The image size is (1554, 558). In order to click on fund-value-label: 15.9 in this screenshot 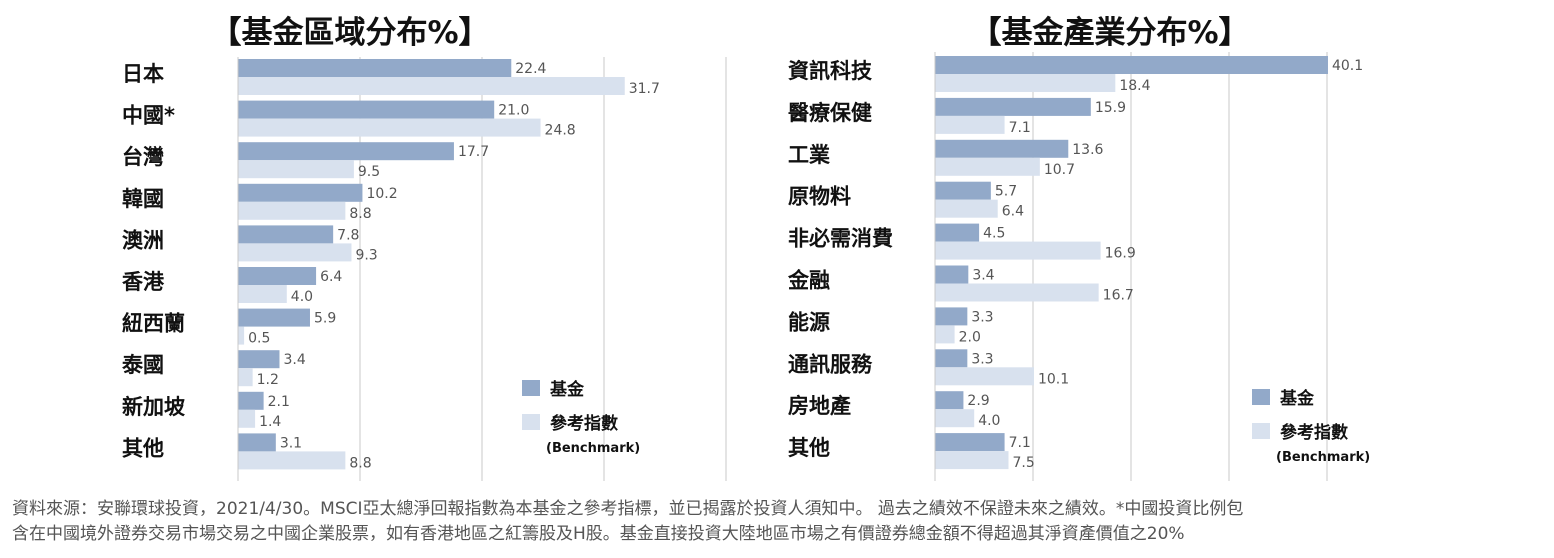, I will do `click(1110, 108)`.